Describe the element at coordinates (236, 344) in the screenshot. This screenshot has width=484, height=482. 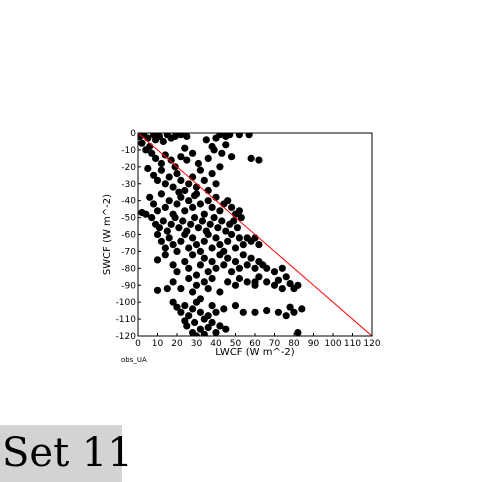
I see `x-tick-label: 50` at that location.